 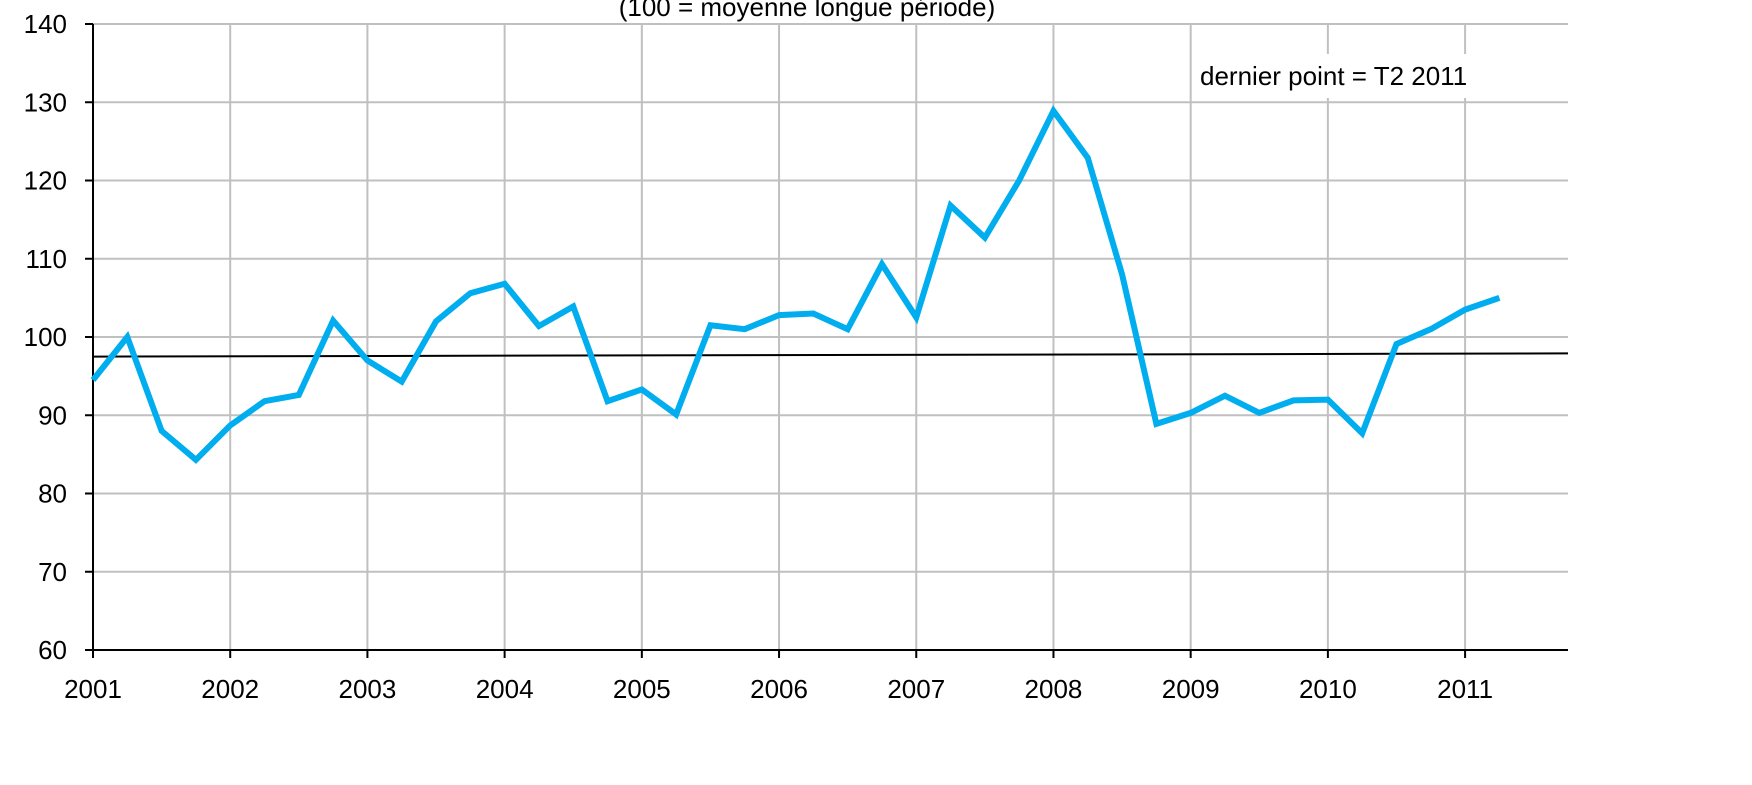 What do you see at coordinates (52, 572) in the screenshot?
I see `y-tick-label: 70` at bounding box center [52, 572].